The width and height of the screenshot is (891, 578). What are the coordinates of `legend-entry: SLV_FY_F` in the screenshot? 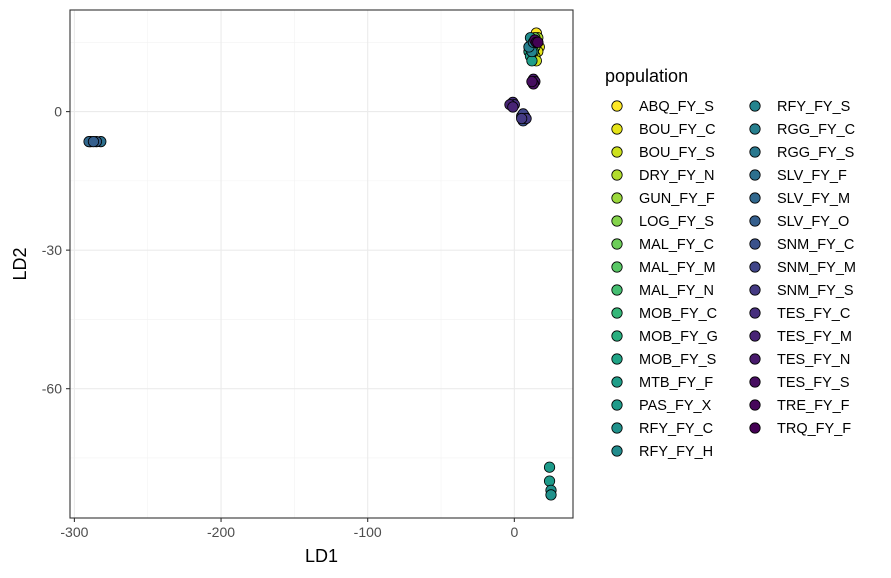 It's located at (812, 176).